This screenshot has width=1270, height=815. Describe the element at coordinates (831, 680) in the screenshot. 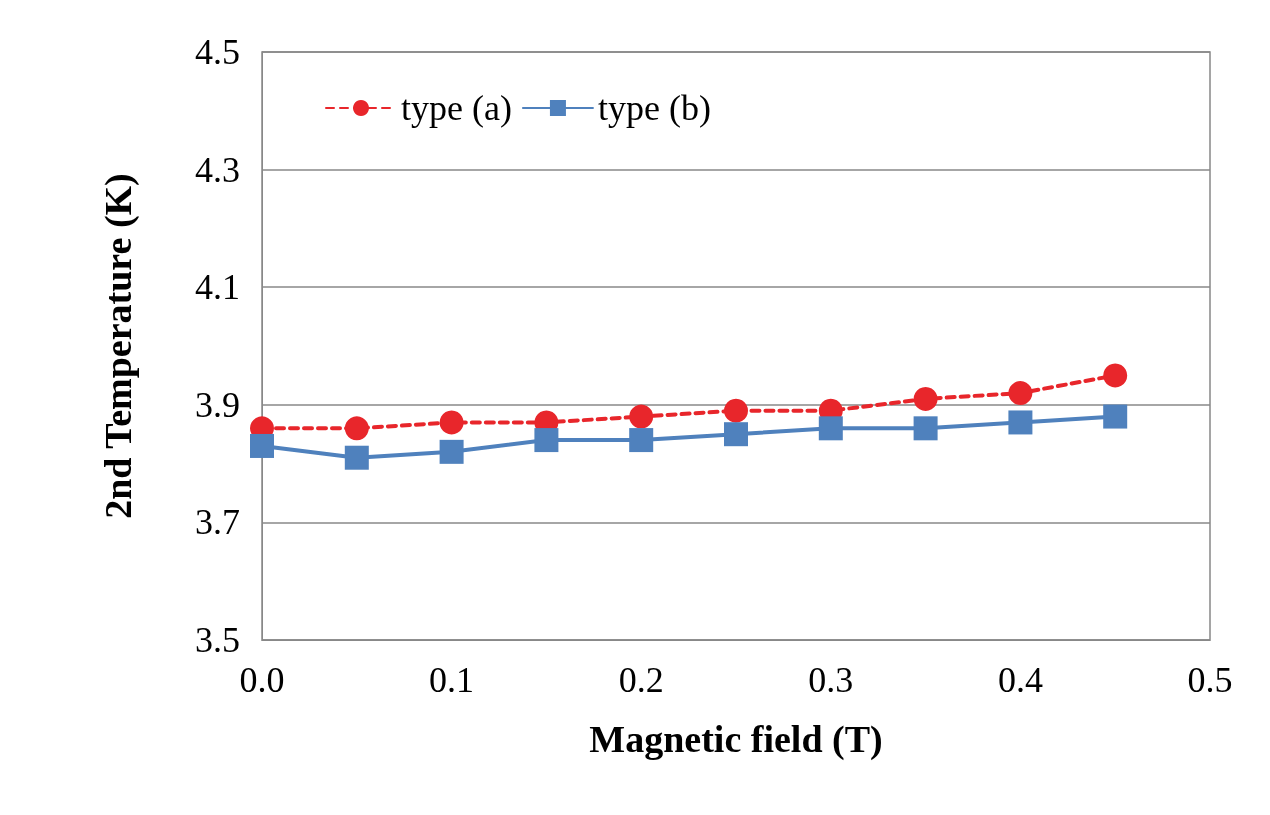

I see `x-tick-label: 0.3` at that location.